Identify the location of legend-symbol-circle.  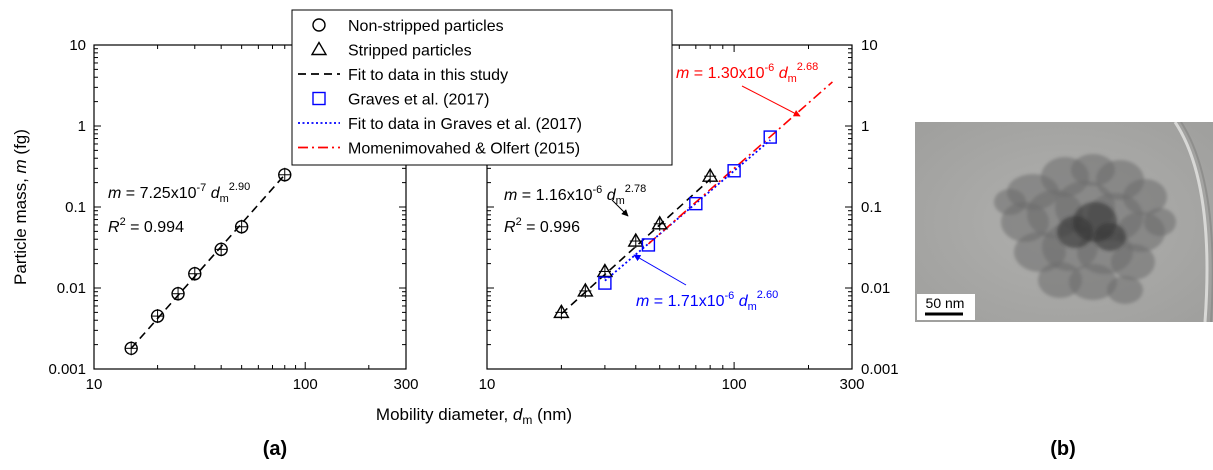
(319, 25).